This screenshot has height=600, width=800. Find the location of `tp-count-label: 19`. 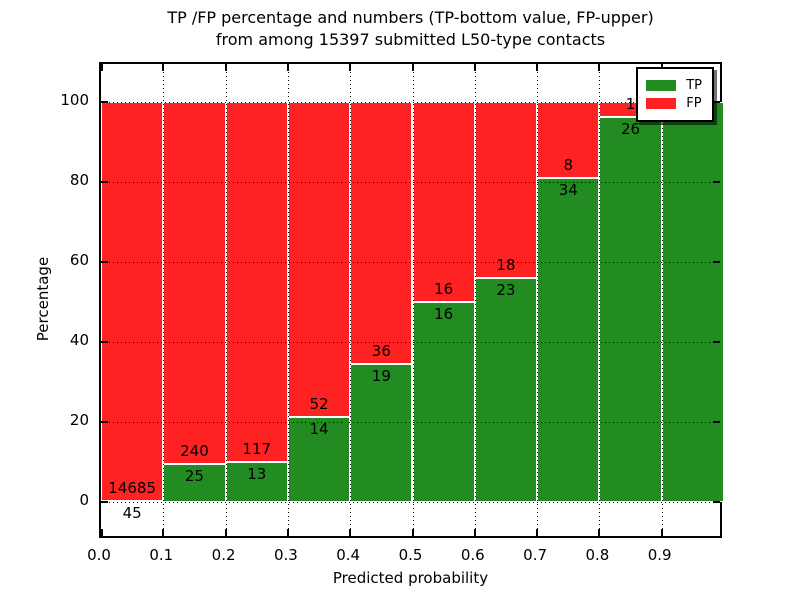

tp-count-label: 19 is located at coordinates (381, 375).